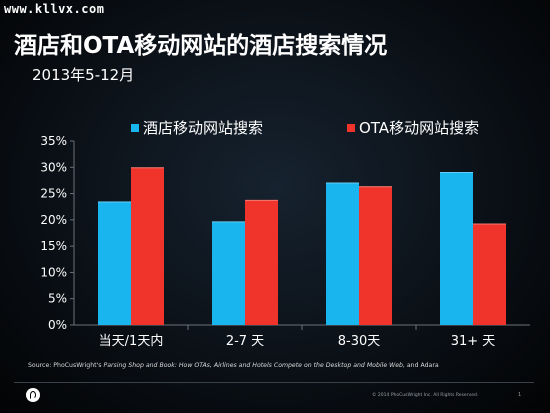 This screenshot has height=413, width=550. What do you see at coordinates (473, 341) in the screenshot?
I see `x-tick-label: 31+ 天` at bounding box center [473, 341].